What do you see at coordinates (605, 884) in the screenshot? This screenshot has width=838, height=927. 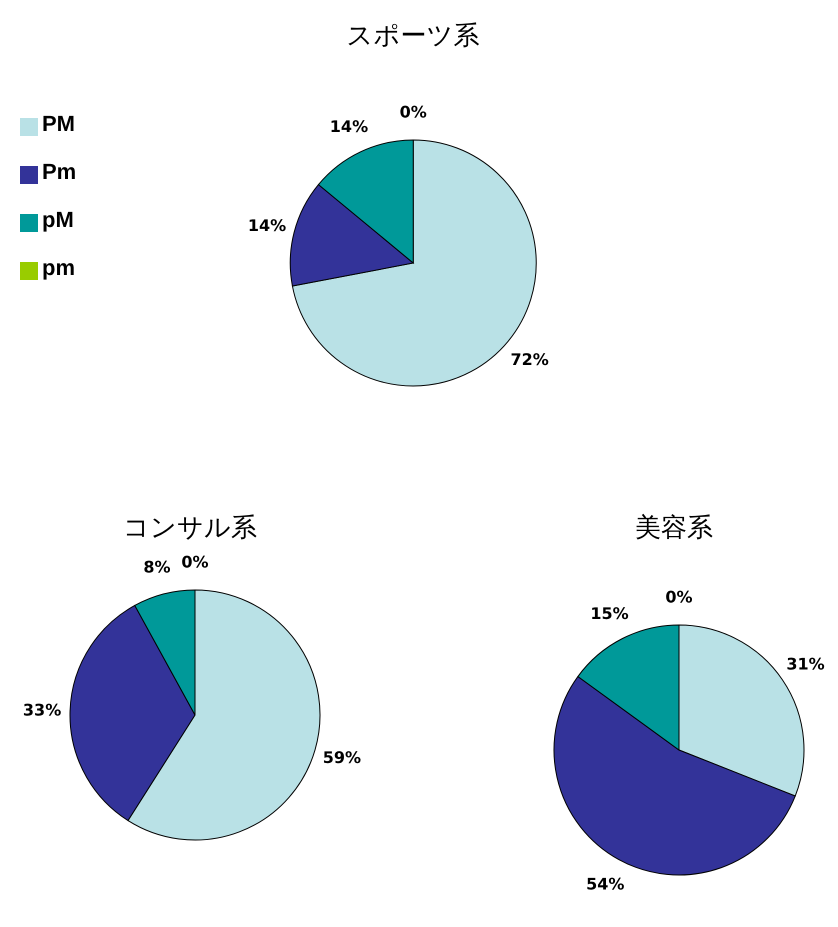 I see `data-label: 54%` at bounding box center [605, 884].